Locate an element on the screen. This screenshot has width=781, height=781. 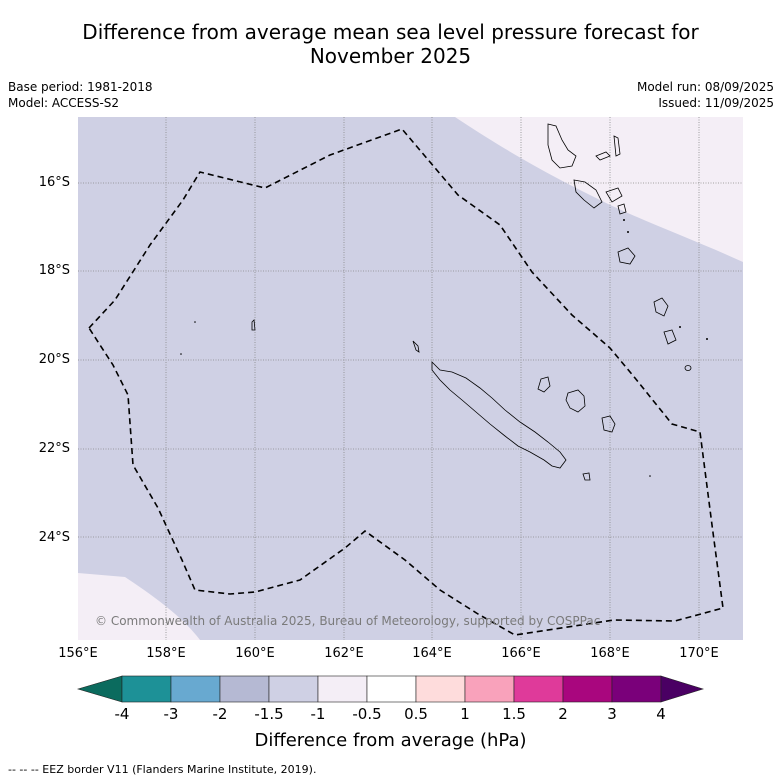
model-name: Model: ACCESS-S2 is located at coordinates (64, 103).